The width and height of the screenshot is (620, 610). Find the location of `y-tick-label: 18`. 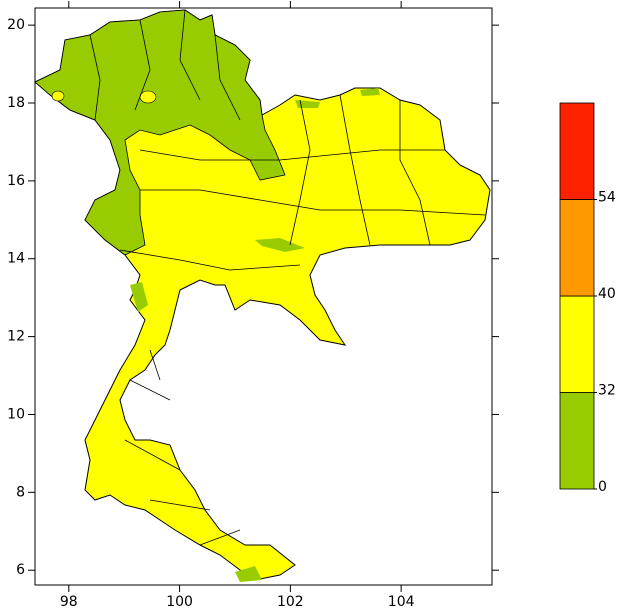

y-tick-label: 18 is located at coordinates (16, 103).